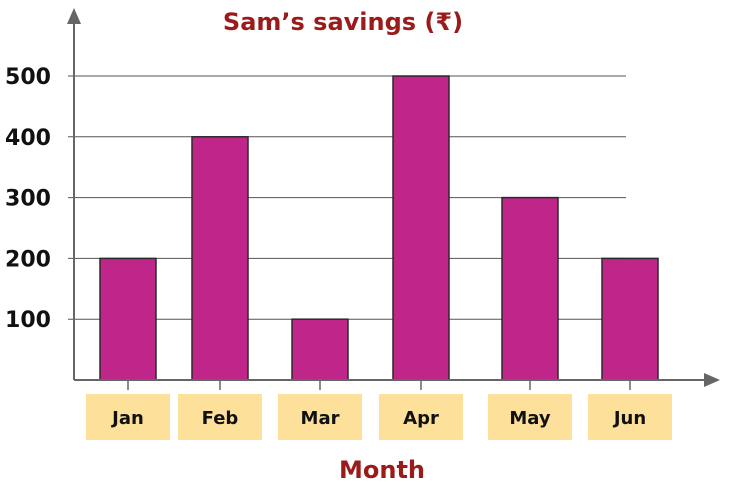 The image size is (740, 492). Describe the element at coordinates (28, 259) in the screenshot. I see `y-tick-label-200: 200` at that location.